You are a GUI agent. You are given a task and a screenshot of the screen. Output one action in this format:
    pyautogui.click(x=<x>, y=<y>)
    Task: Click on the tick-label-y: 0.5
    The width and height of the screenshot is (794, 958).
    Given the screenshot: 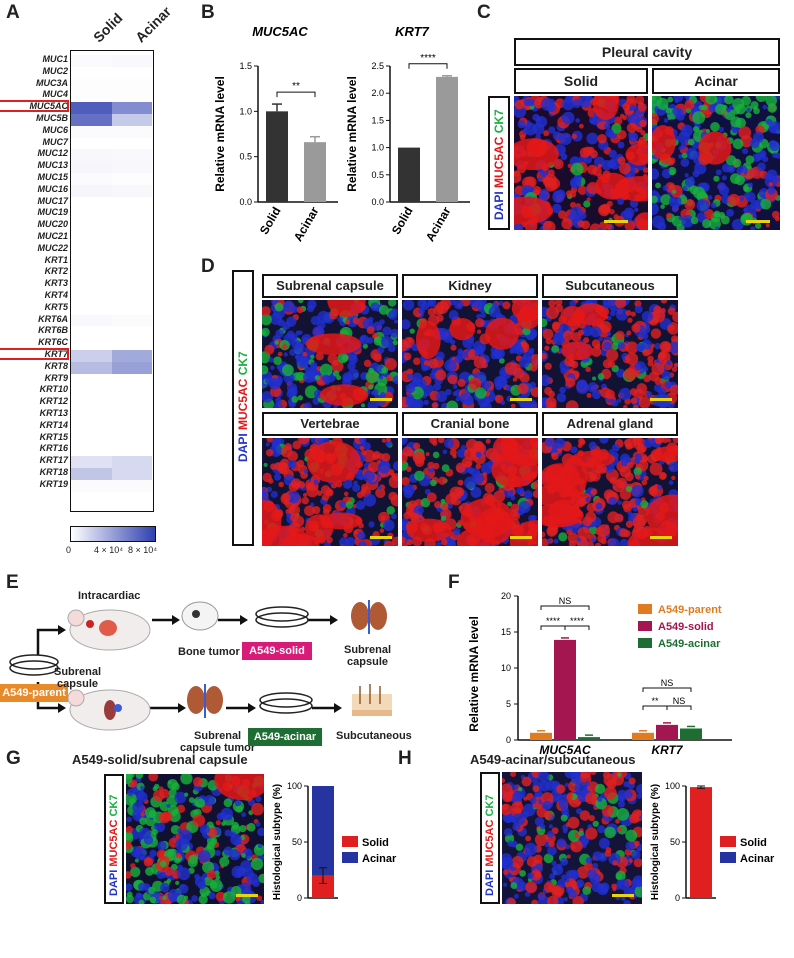 What is the action you would take?
    pyautogui.click(x=245, y=157)
    